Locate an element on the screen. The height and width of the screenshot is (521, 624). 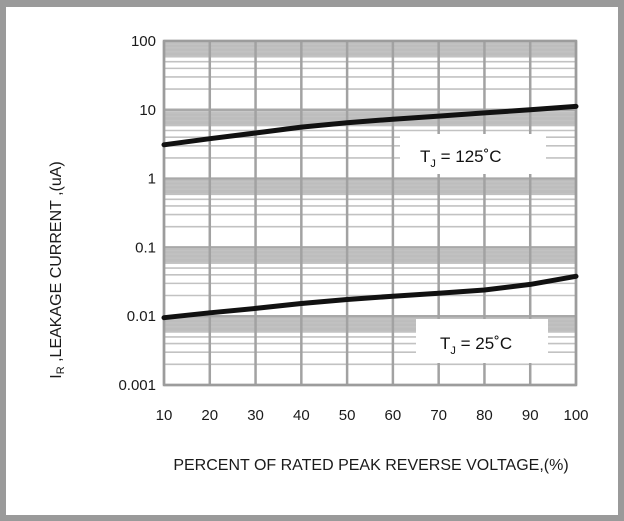
y-tick-label: 0.001 is located at coordinates (137, 385).